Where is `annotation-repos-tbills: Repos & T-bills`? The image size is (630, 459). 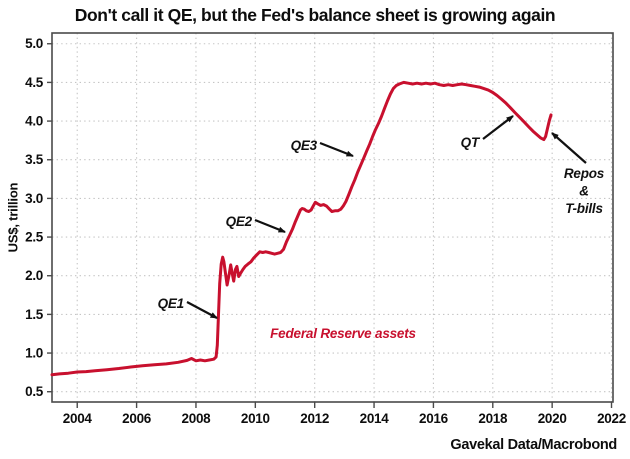
annotation-repos-tbills: Repos & T-bills is located at coordinates (578, 174).